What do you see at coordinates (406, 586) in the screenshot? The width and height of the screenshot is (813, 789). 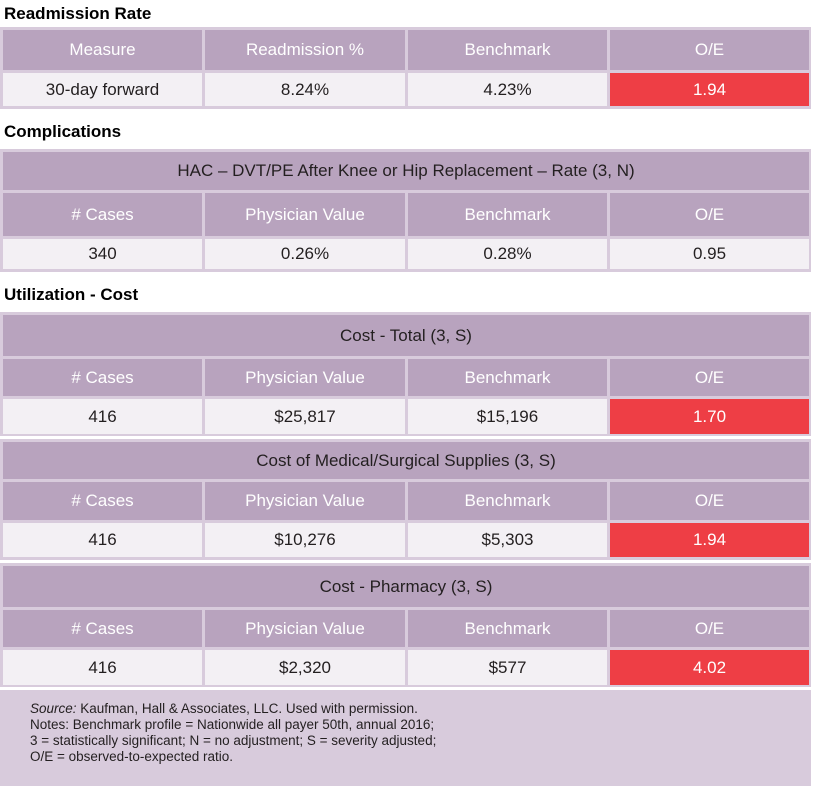 I see `cost-pharmacy-subtitle: Cost - Pharmacy (3, S)` at bounding box center [406, 586].